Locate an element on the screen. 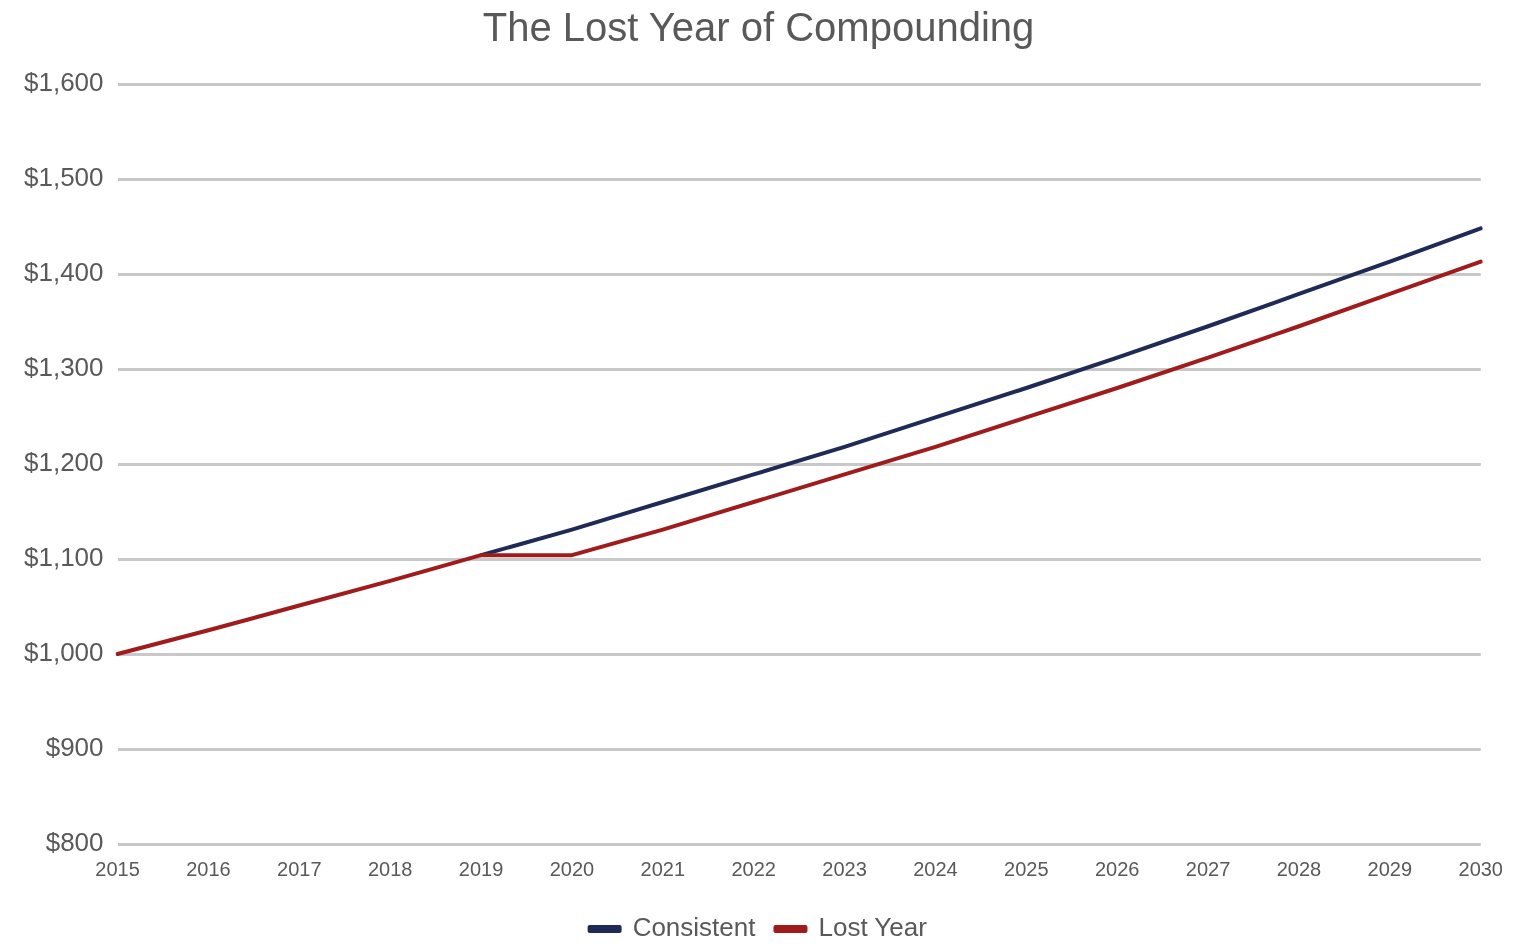 This screenshot has height=952, width=1517. x-tick-label: 2020 is located at coordinates (572, 868).